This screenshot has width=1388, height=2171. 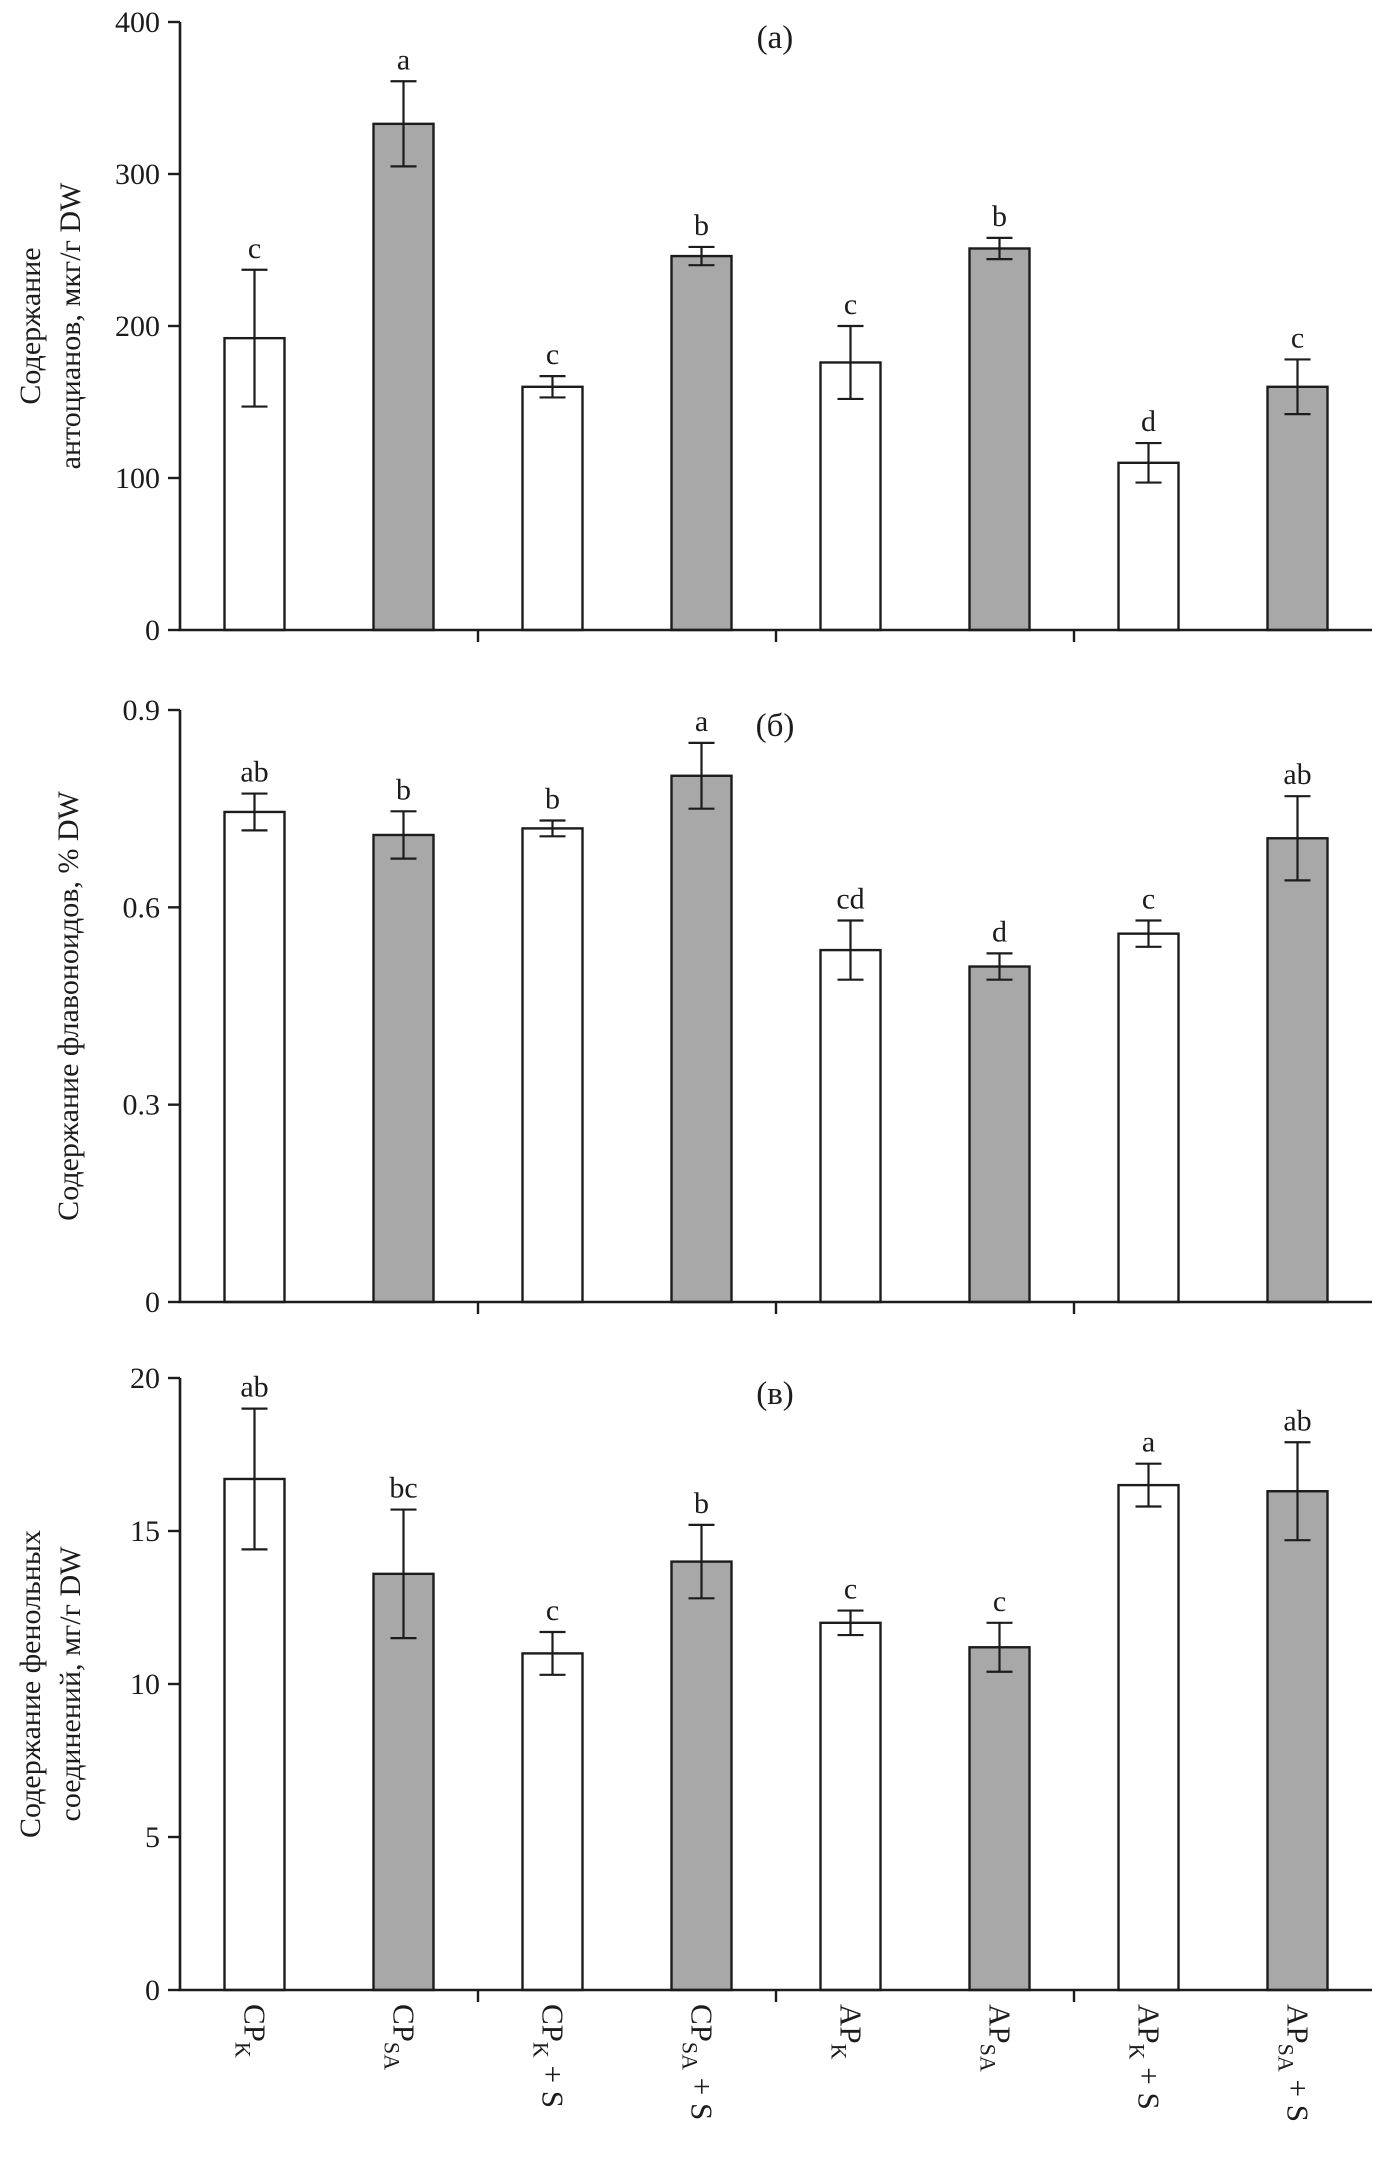 I want to click on y-axis-title: Содержание фенольных, so click(x=30, y=1684).